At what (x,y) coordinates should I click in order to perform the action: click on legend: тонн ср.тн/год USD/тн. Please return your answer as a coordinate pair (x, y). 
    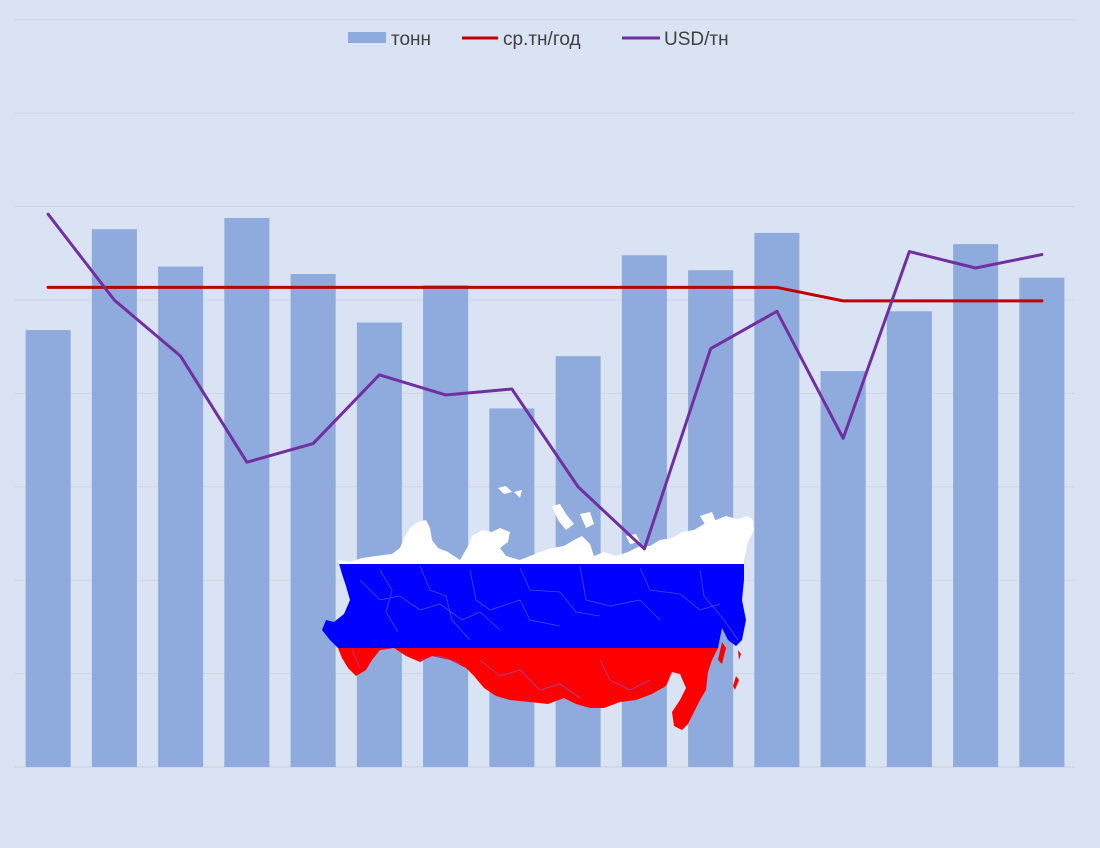
    Looking at the image, I should click on (538, 39).